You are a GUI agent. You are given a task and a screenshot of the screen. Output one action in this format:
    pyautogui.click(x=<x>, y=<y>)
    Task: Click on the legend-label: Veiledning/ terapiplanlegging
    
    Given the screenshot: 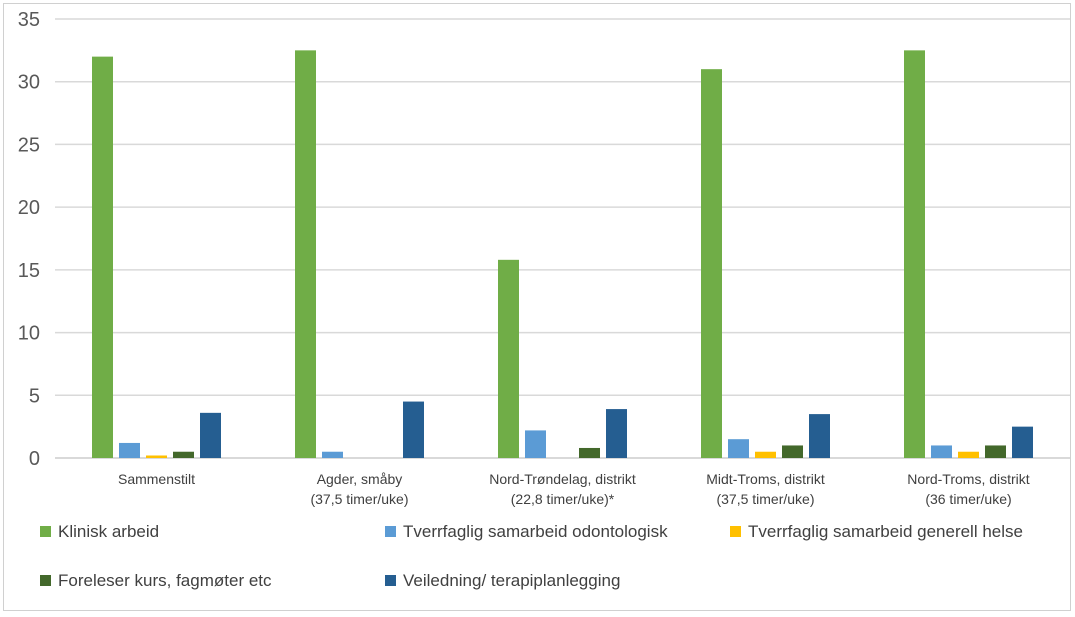 What is the action you would take?
    pyautogui.click(x=511, y=580)
    